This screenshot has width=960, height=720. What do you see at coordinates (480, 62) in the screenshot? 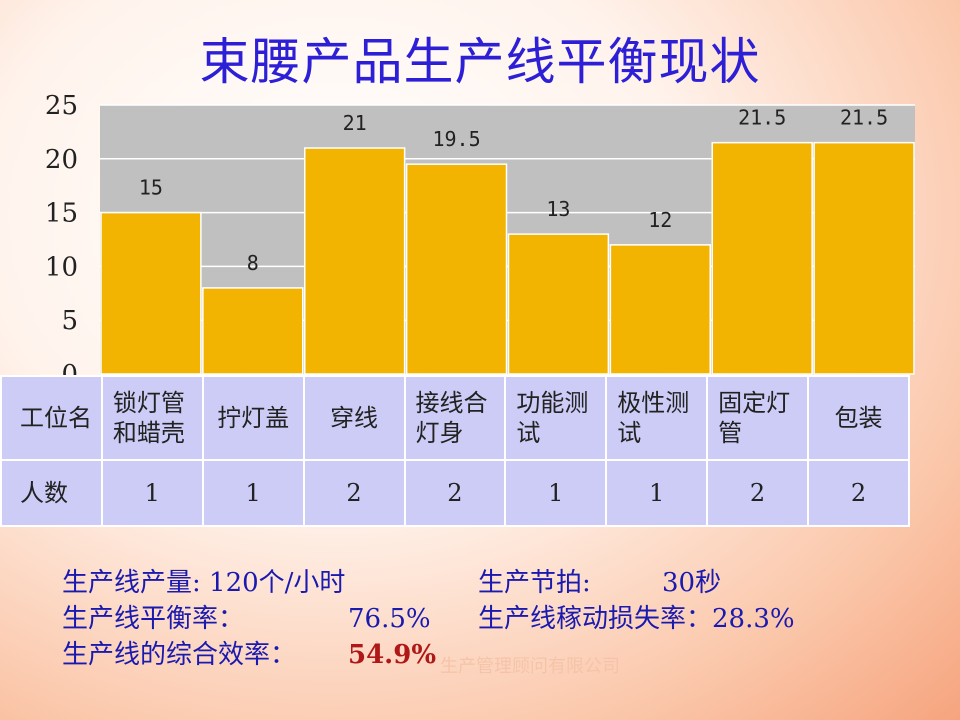
I see `page-title: 束腰产品生产线平衡现状` at bounding box center [480, 62].